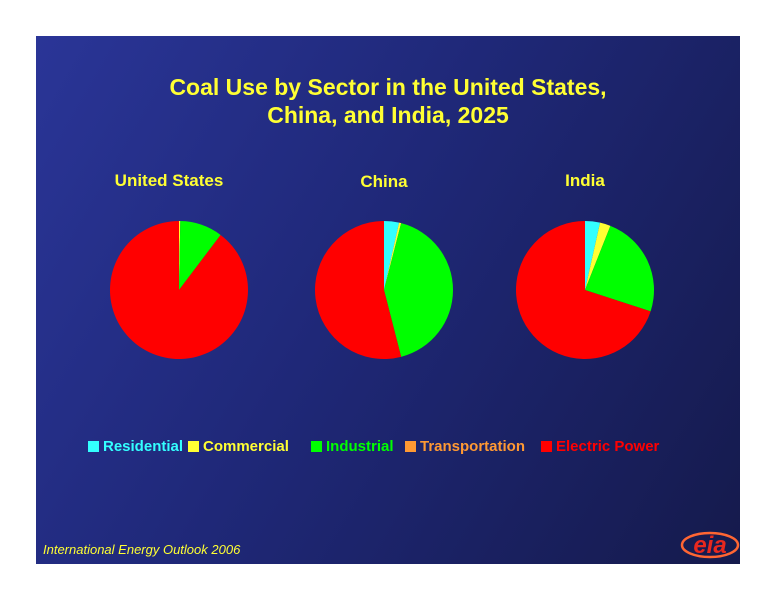 The height and width of the screenshot is (600, 776). I want to click on pie-slice-china-electric-power, so click(358, 290).